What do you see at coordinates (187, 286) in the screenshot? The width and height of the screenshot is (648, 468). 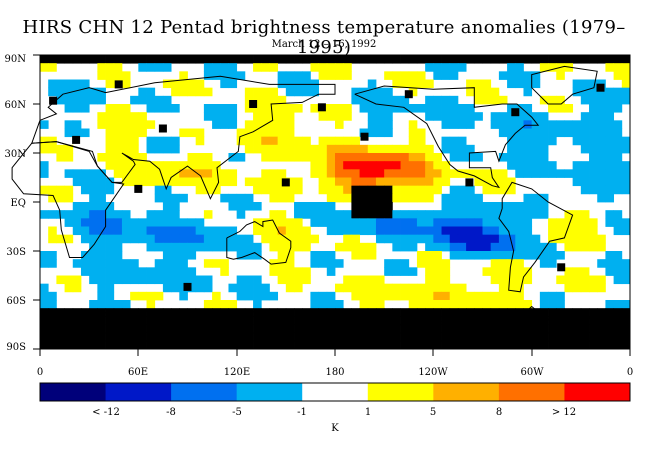 I see `missing-data-cell` at bounding box center [187, 286].